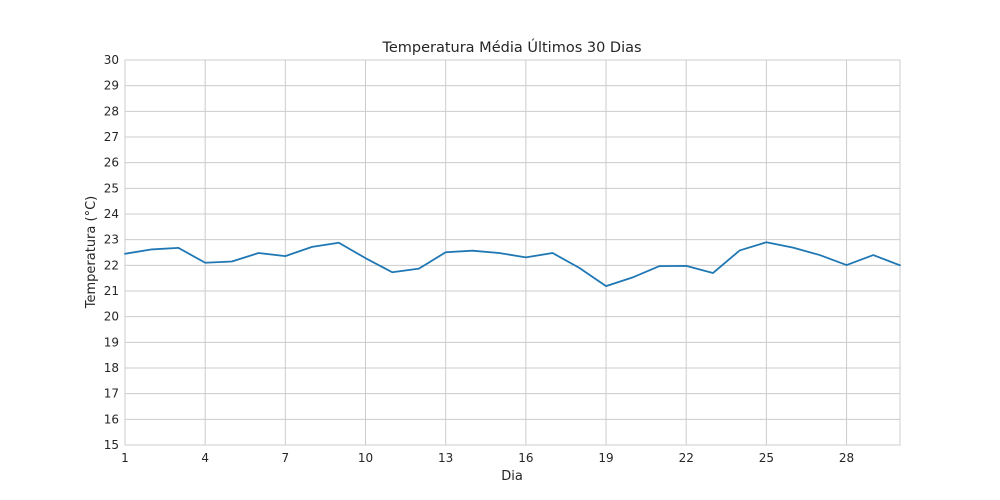 The width and height of the screenshot is (1000, 500). Describe the element at coordinates (111, 252) in the screenshot. I see `y-axis-ticks: 15 16 17 18 19 20 21 22 23 24 25 26 27 28 29 30` at that location.